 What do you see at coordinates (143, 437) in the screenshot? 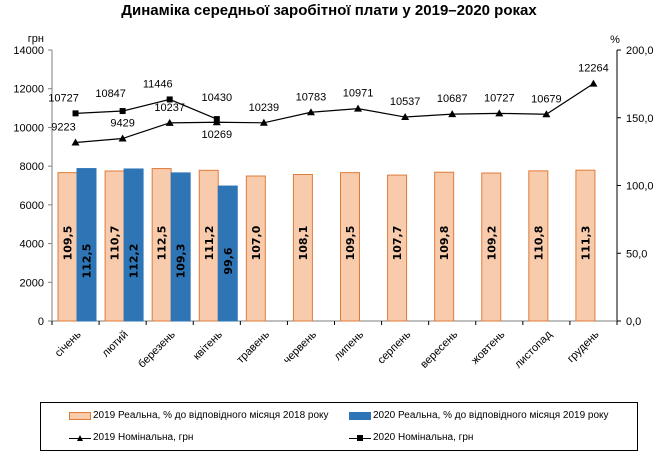
I see `legend-label-2019-nominal: 2019 Номінальна, грн` at bounding box center [143, 437].